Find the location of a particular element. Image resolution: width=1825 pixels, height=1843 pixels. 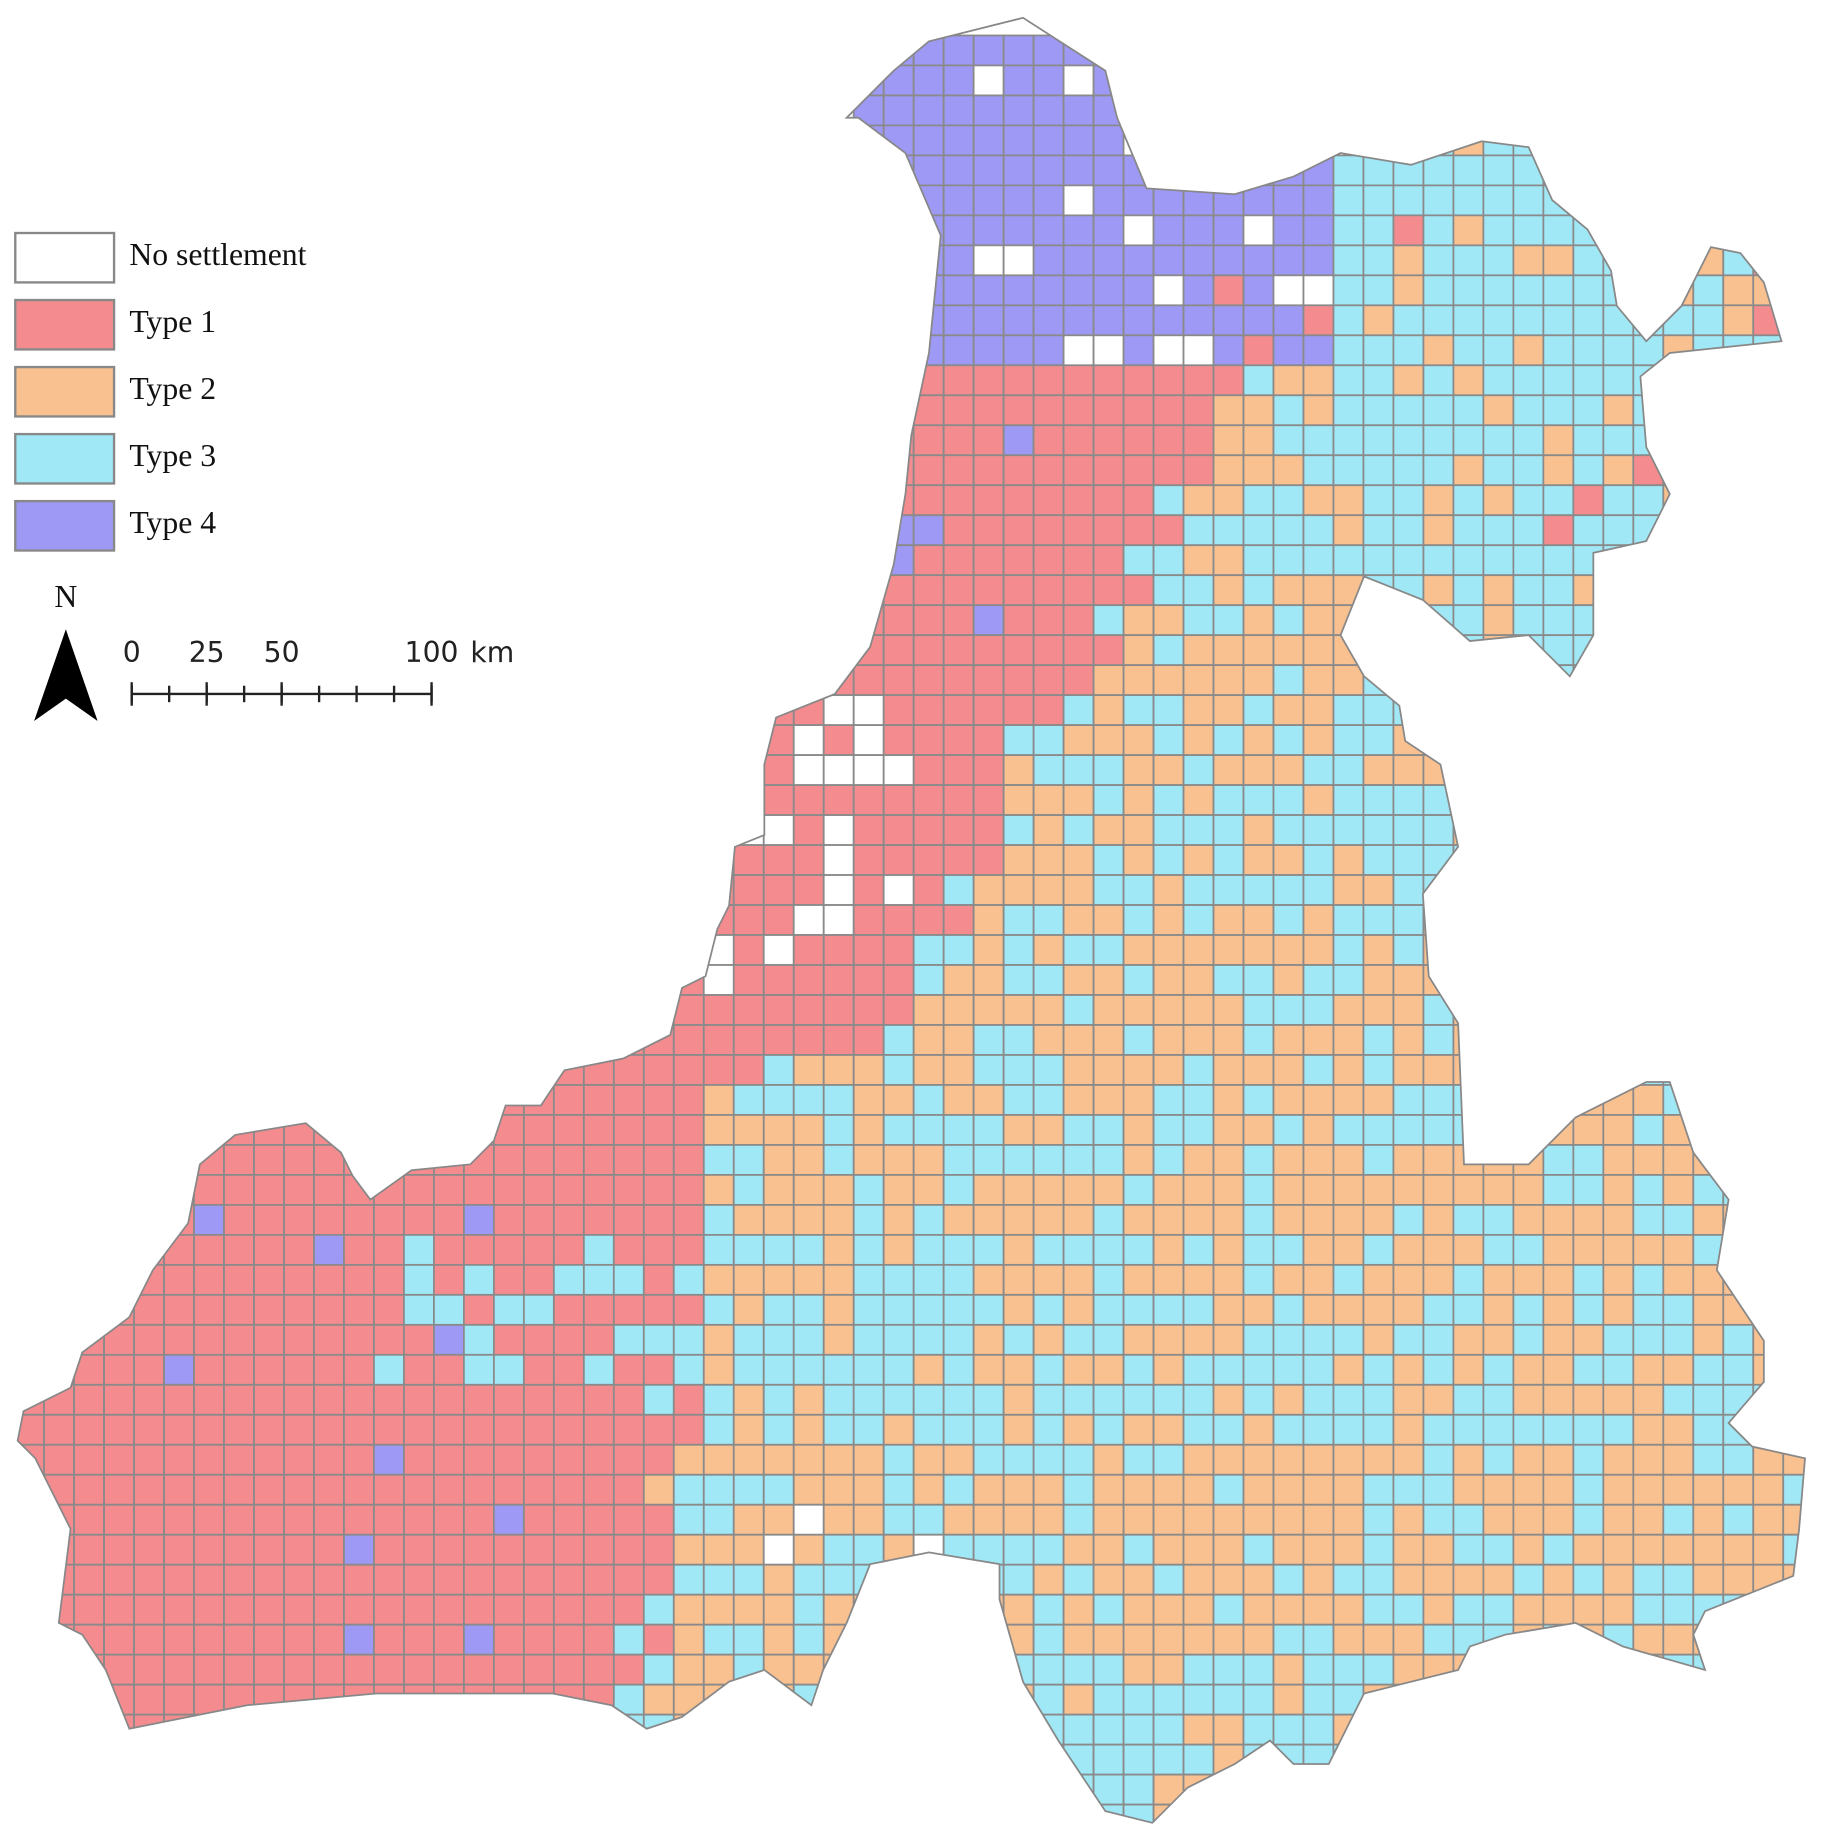

legend-label: Type 2 is located at coordinates (172, 388).